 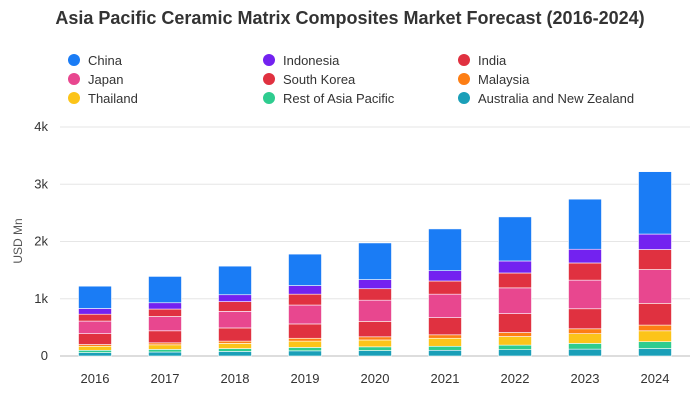 I want to click on bar-segment-australia-and-new-zealand-2020, so click(x=375, y=353).